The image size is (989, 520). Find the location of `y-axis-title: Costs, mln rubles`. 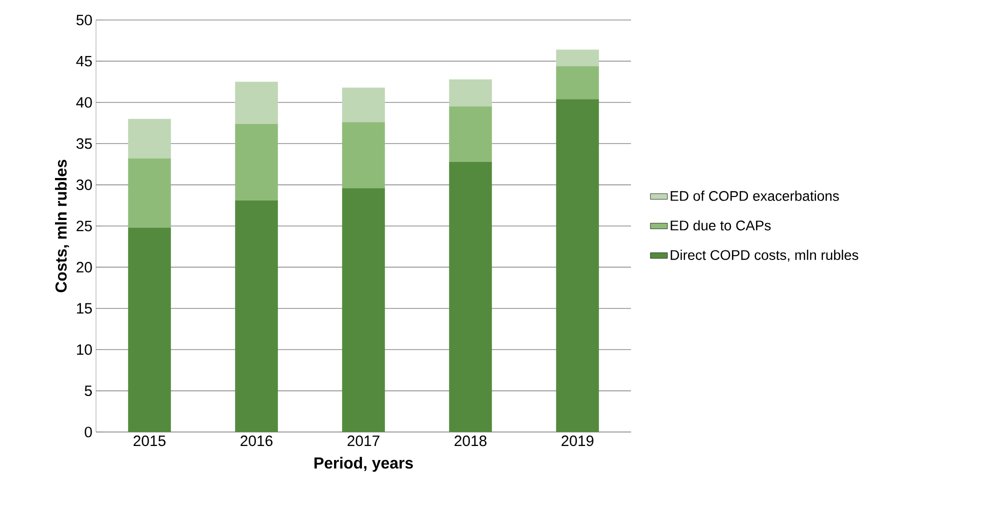

y-axis-title: Costs, mln rubles is located at coordinates (62, 226).